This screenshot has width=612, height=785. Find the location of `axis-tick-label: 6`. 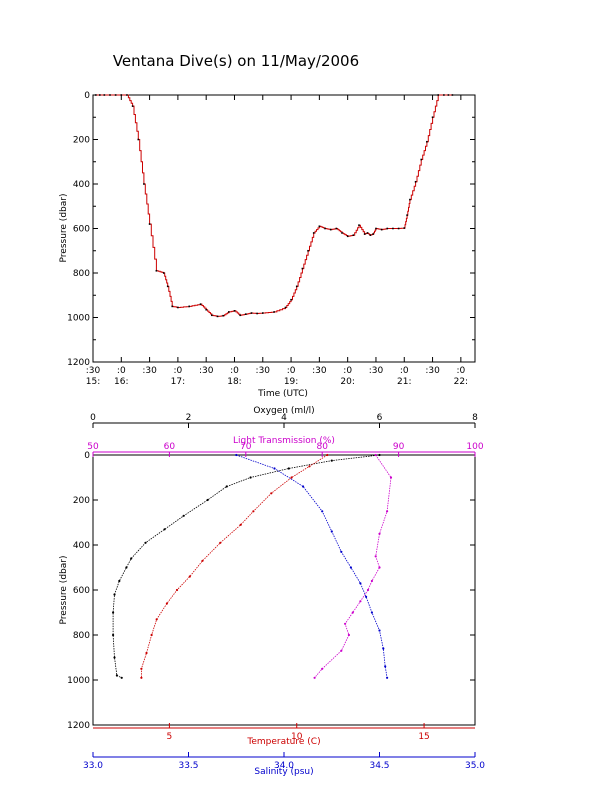

axis-tick-label: 6 is located at coordinates (380, 418).